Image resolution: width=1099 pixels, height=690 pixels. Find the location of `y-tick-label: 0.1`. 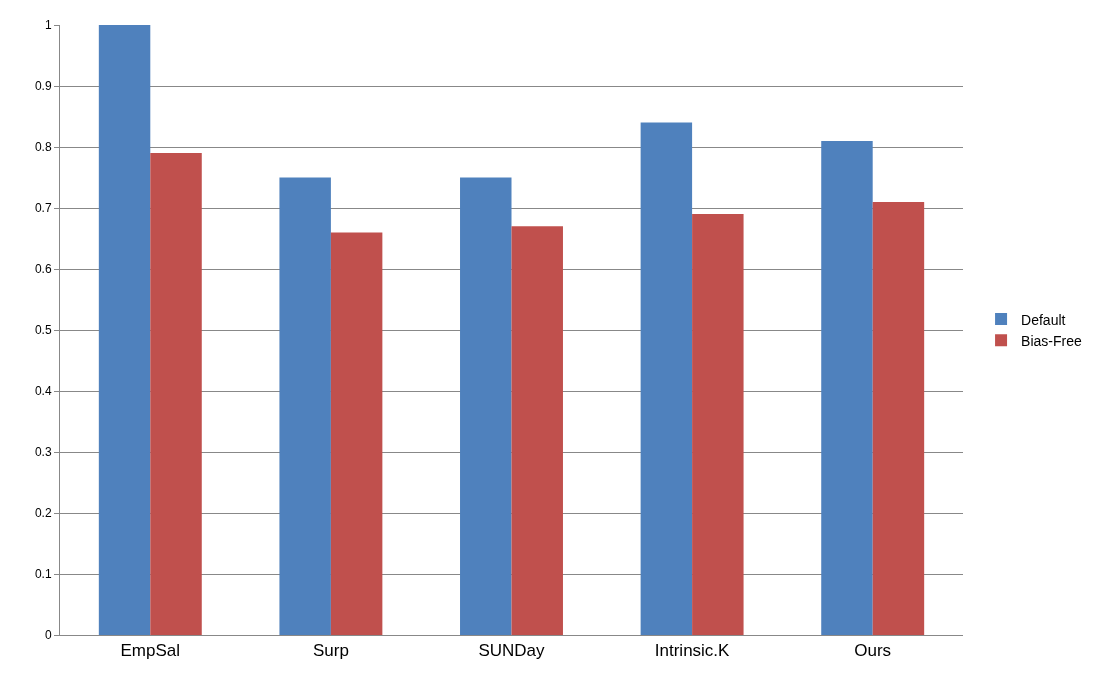

y-tick-label: 0.1 is located at coordinates (43, 574).